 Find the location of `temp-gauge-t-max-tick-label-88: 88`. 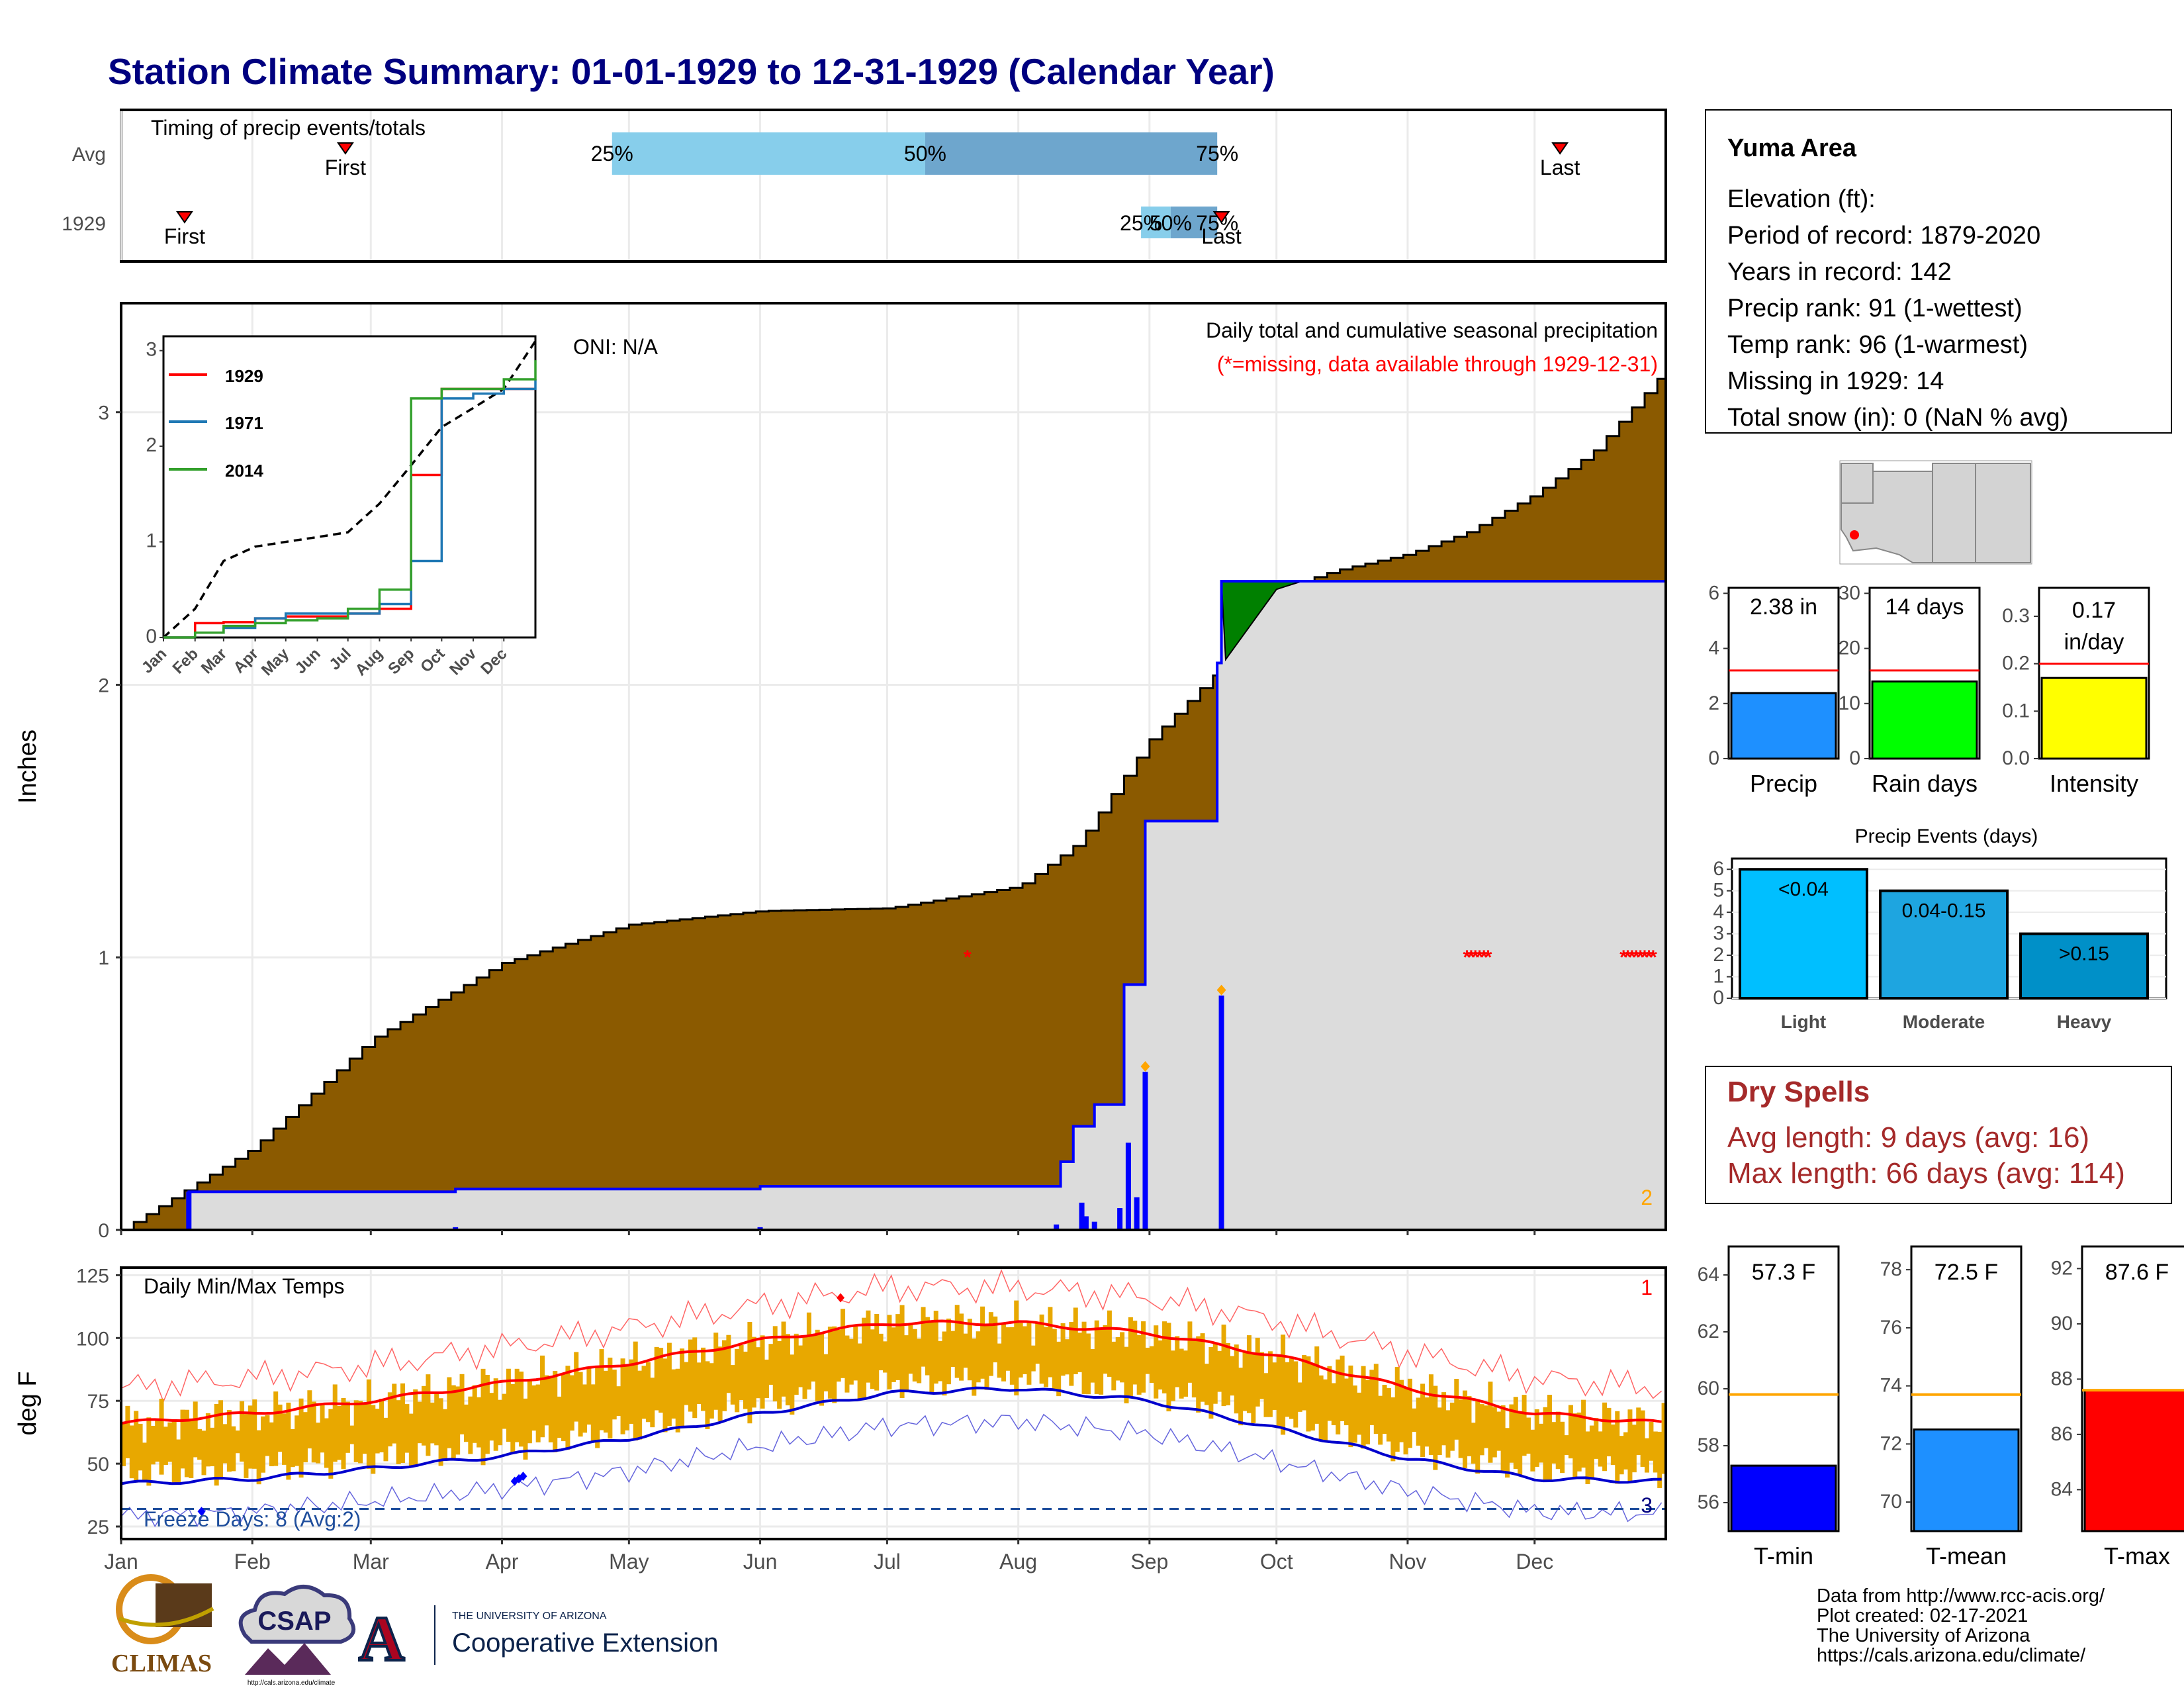

temp-gauge-t-max-tick-label-88: 88 is located at coordinates (2062, 1378).